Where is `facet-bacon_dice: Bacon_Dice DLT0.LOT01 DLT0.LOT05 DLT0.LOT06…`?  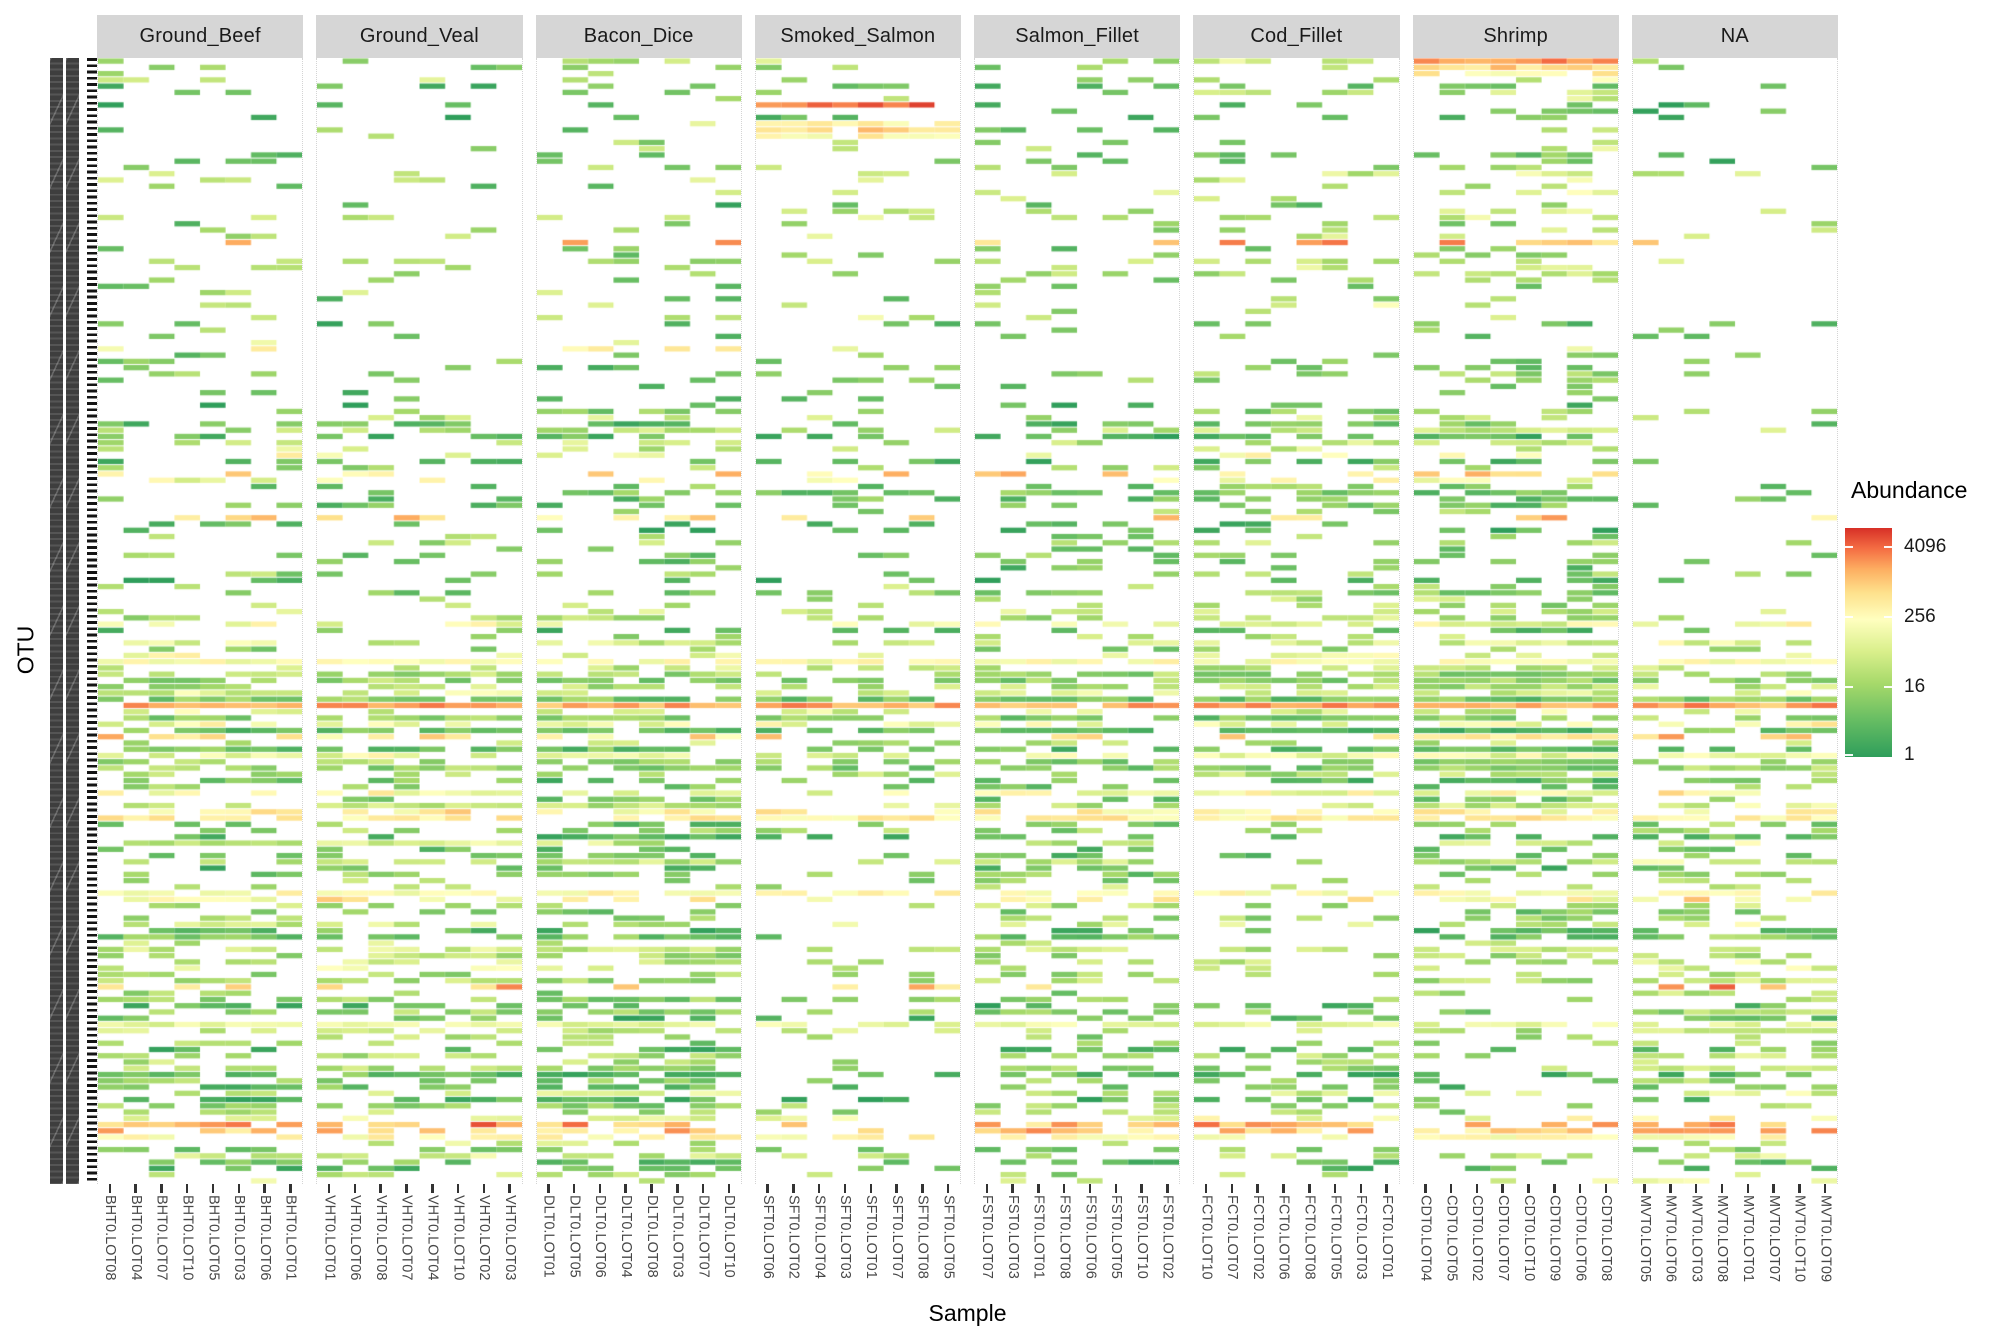
facet-bacon_dice: Bacon_Dice DLT0.LOT01 DLT0.LOT05 DLT0.LOT06… is located at coordinates (638, 675).